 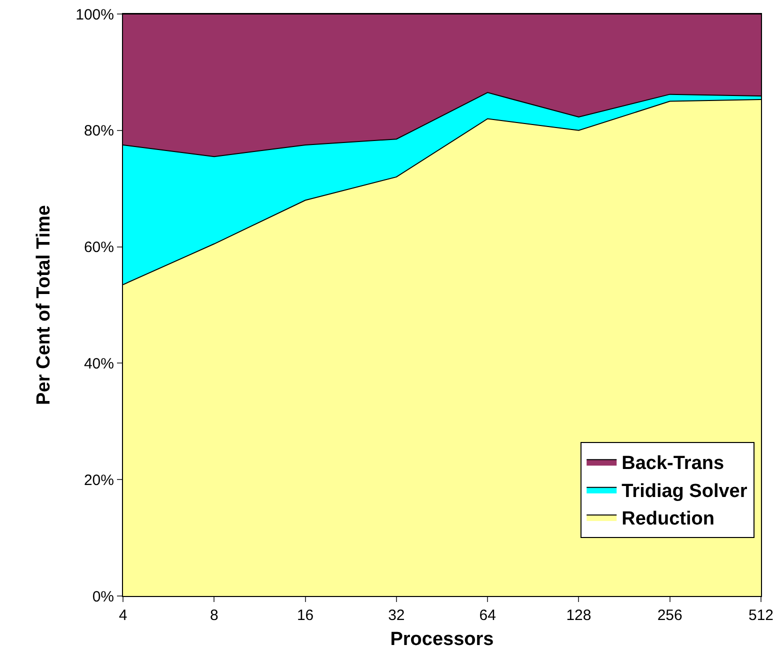 I want to click on y-tick-label: 80%, so click(x=99, y=131).